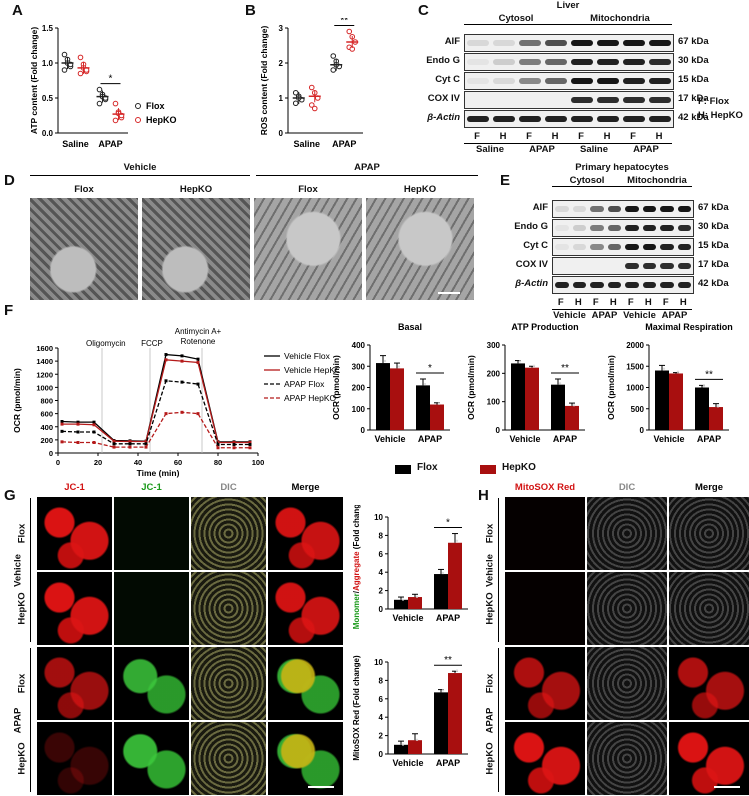  Describe the element at coordinates (594, 149) in the screenshot. I see `blot-condition-label: Saline` at that location.